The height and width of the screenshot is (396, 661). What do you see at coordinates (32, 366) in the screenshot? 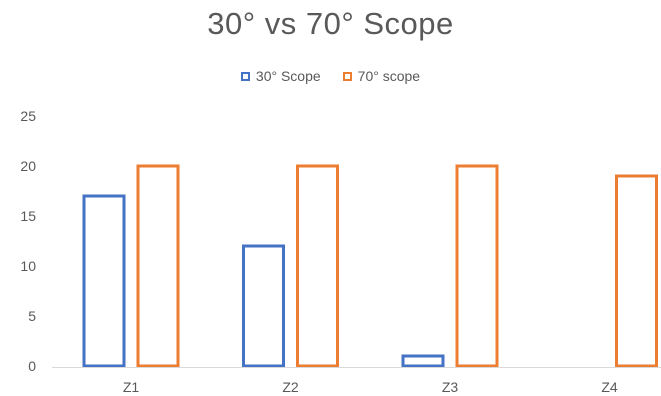
I see `y-tick-label: 0` at bounding box center [32, 366].